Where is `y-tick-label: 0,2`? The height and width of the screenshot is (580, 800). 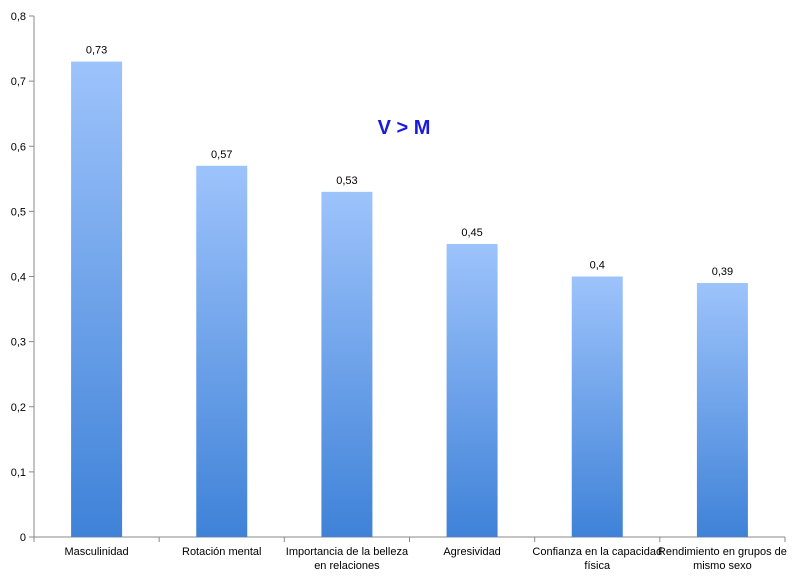
y-tick-label: 0,2 is located at coordinates (18, 408).